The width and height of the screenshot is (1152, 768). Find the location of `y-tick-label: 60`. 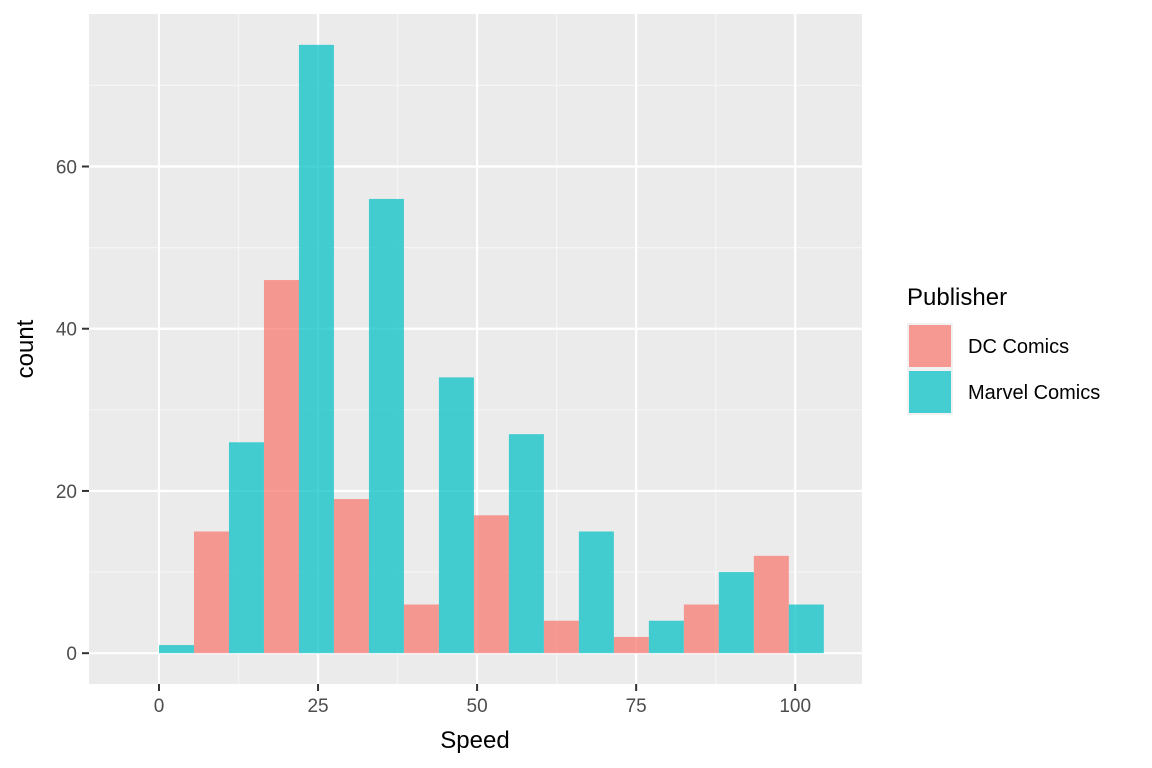

y-tick-label: 60 is located at coordinates (66, 167).